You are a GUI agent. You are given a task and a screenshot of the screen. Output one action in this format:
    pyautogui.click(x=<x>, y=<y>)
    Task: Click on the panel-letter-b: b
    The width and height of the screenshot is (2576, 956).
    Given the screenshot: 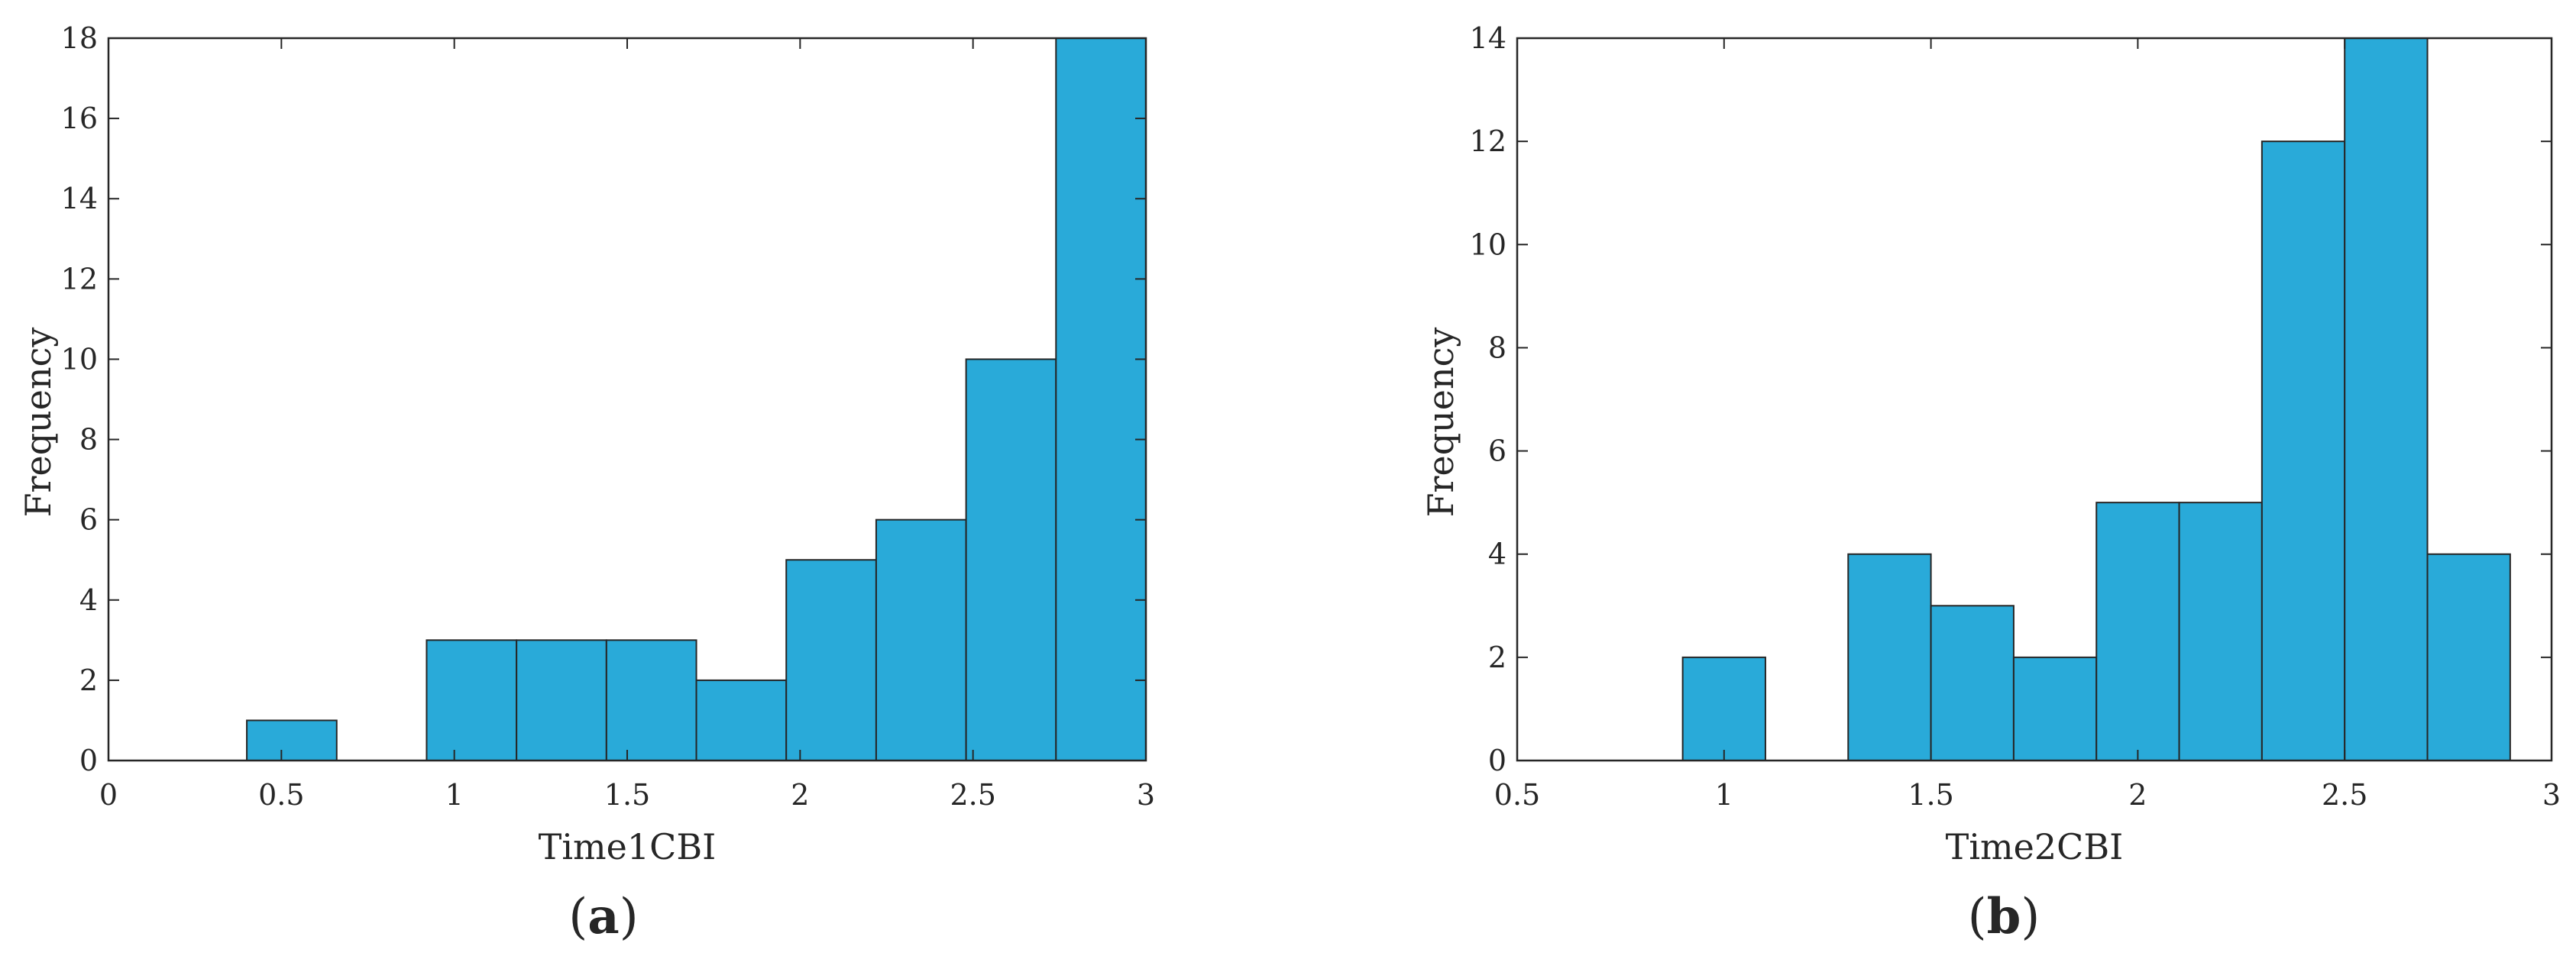 What is the action you would take?
    pyautogui.click(x=2004, y=917)
    